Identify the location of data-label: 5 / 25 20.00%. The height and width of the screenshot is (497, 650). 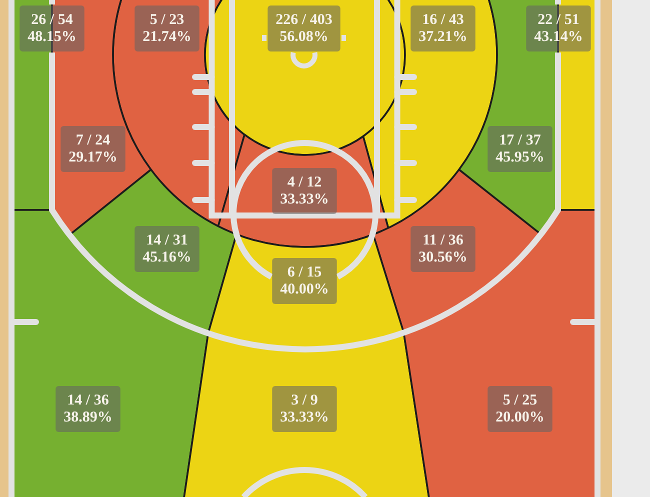
(520, 409).